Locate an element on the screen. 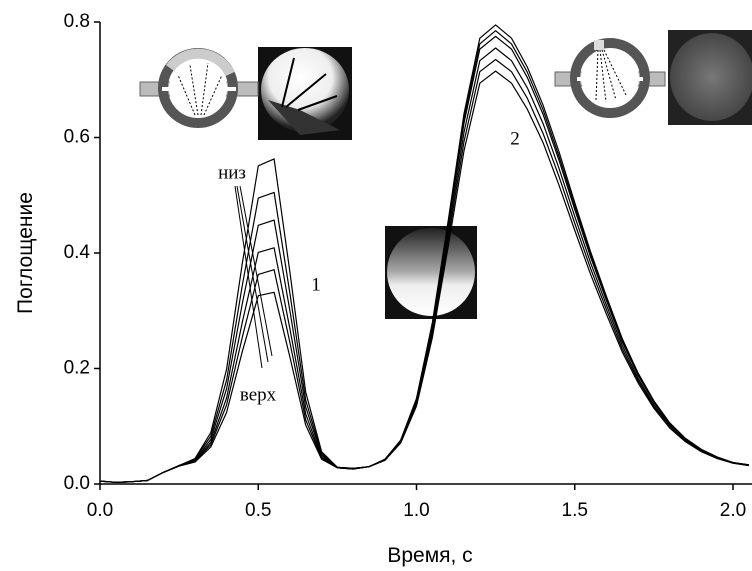 The image size is (752, 571). annotation: верх is located at coordinates (258, 394).